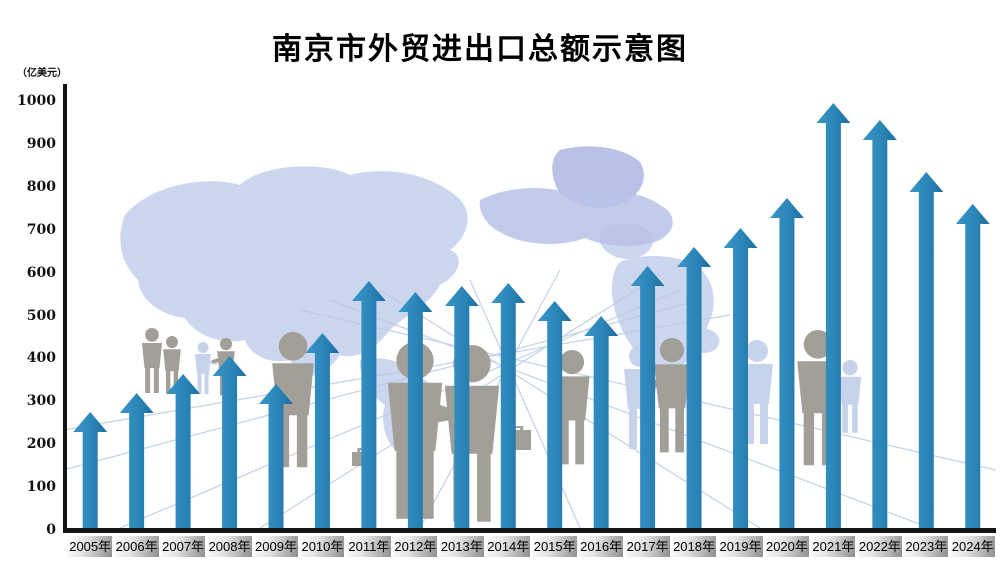 The height and width of the screenshot is (572, 1004). Describe the element at coordinates (926, 546) in the screenshot. I see `x-tick-label: 2023年` at that location.